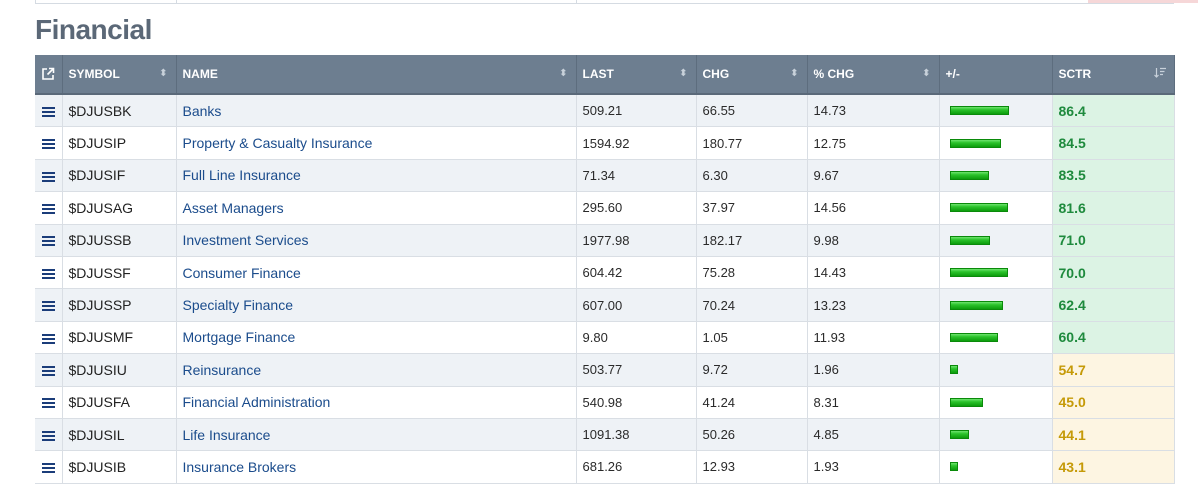  I want to click on chg-cell: 66.55, so click(752, 111).